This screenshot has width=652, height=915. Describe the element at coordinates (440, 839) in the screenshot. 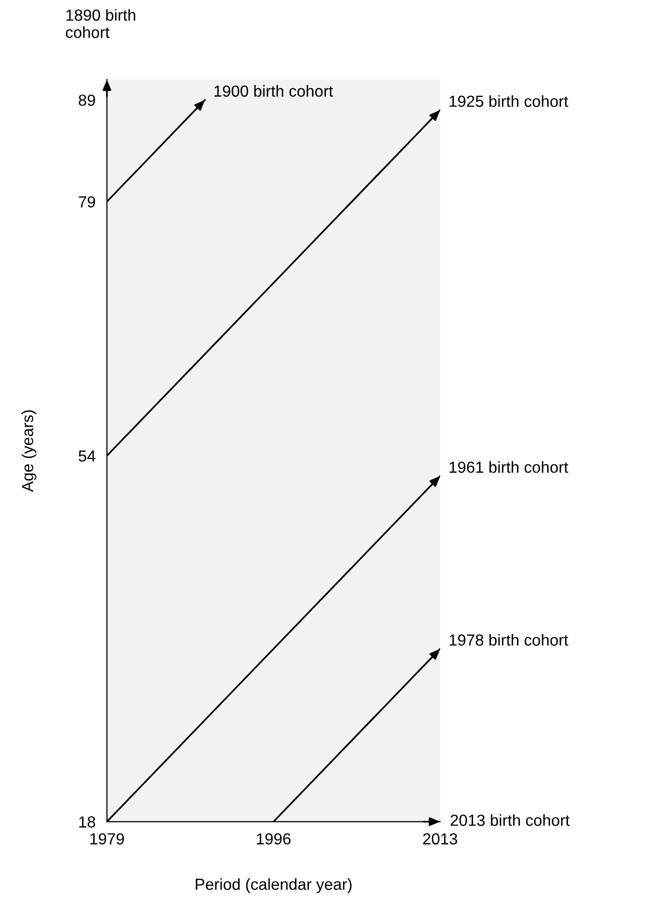

I see `x-tick-label: 2013` at that location.